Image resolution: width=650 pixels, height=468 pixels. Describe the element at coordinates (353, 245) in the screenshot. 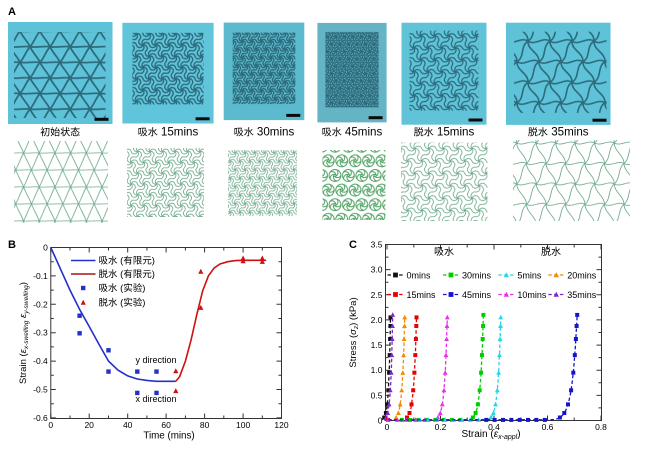

I see `svg-text: C` at that location.